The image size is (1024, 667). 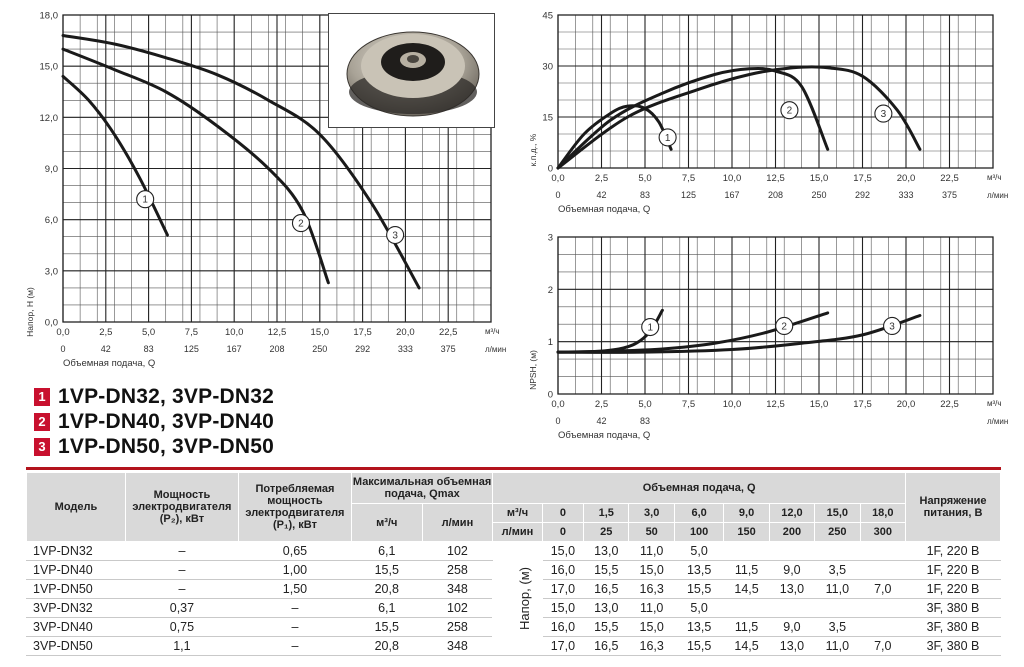 What do you see at coordinates (601, 178) in the screenshot?
I see `x-tick-label: 2,5` at bounding box center [601, 178].